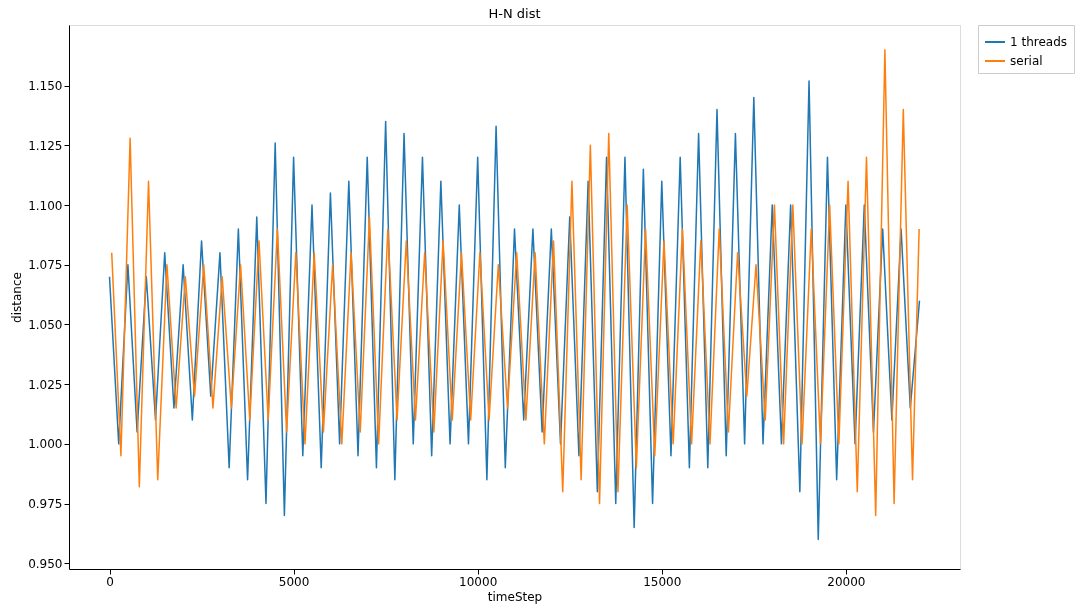 This screenshot has width=1090, height=610. What do you see at coordinates (45, 504) in the screenshot?
I see `y-tick-label: 0.975` at bounding box center [45, 504].